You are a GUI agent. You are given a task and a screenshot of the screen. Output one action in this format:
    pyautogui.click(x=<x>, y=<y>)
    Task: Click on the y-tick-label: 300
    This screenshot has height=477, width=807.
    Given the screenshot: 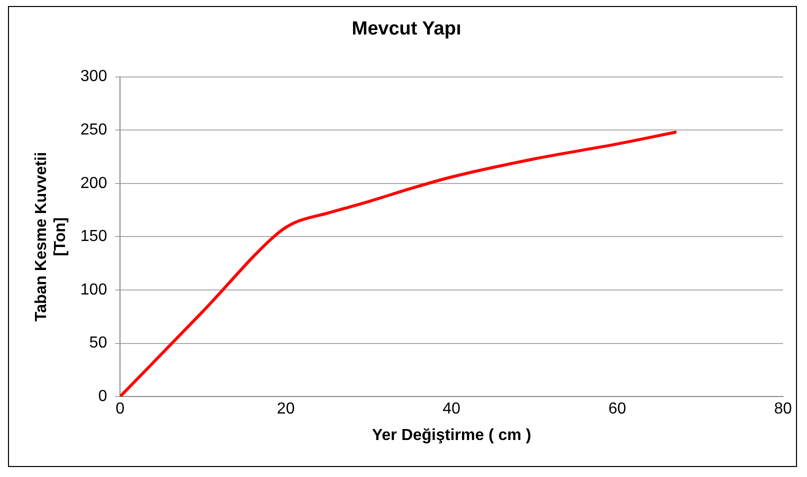 What is the action you would take?
    pyautogui.click(x=94, y=77)
    